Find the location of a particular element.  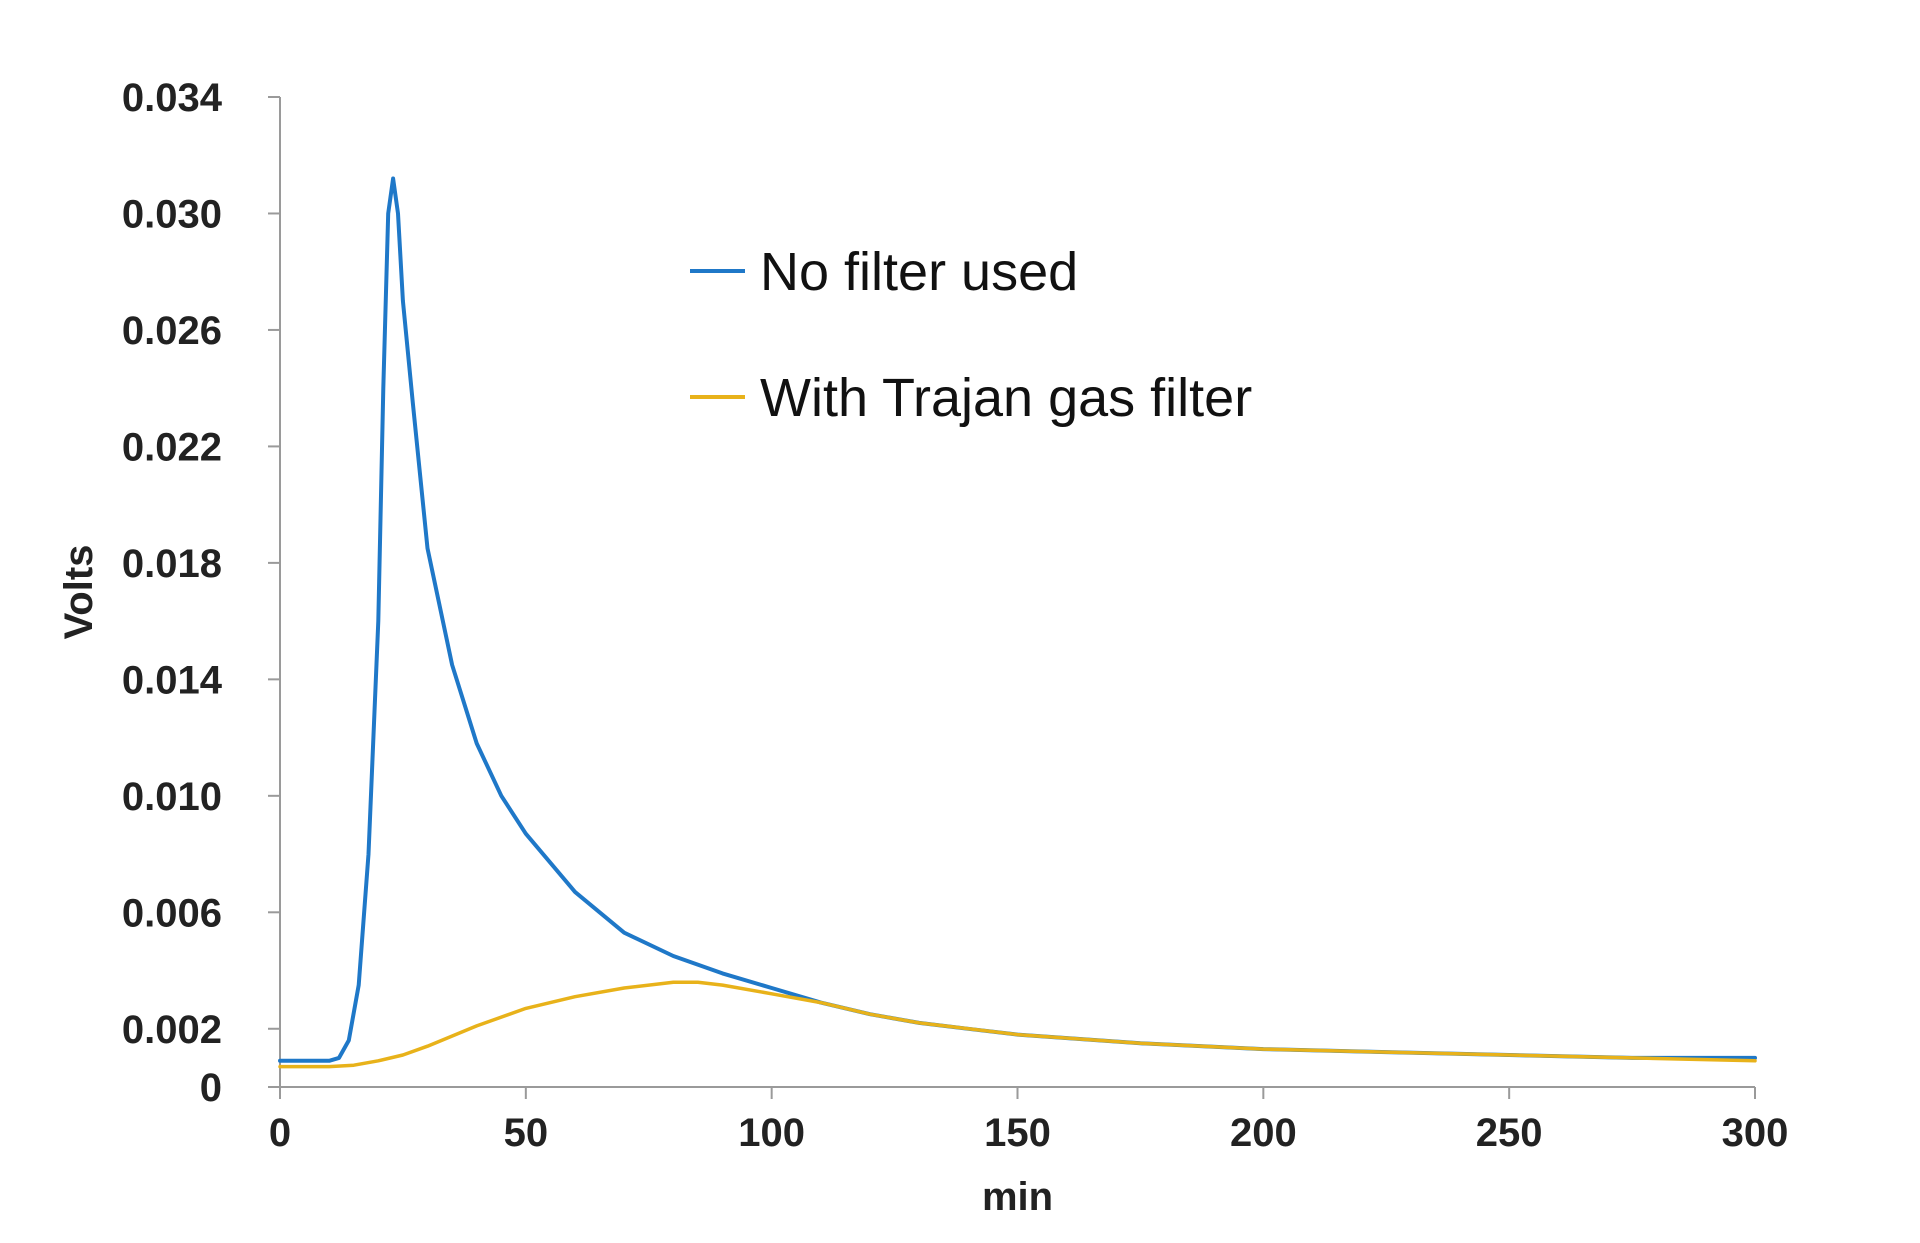

x-tick-label: 250 is located at coordinates (1509, 1133).